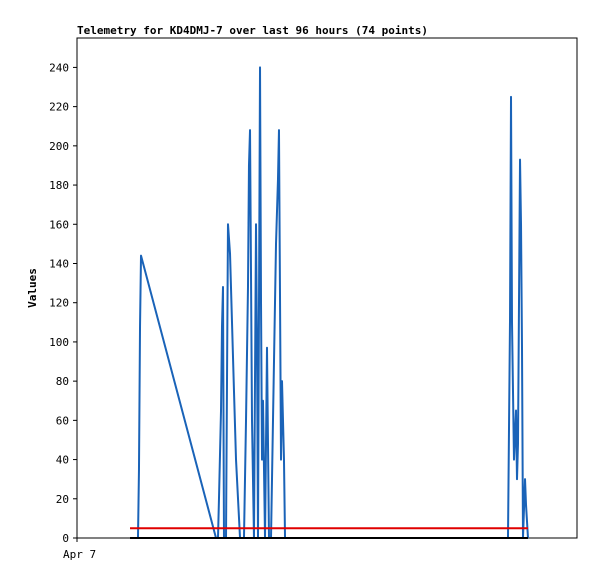 The image size is (597, 583). What do you see at coordinates (59, 303) in the screenshot?
I see `y-tick-label: 120` at bounding box center [59, 303].